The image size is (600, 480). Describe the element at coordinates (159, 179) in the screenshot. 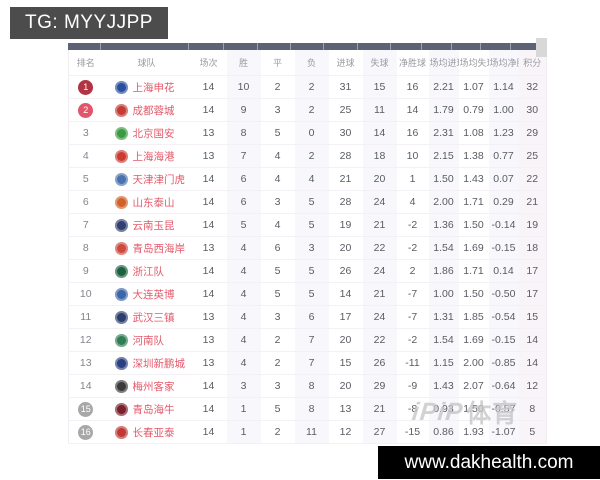

I see `team-name-link: 天津津门虎` at that location.